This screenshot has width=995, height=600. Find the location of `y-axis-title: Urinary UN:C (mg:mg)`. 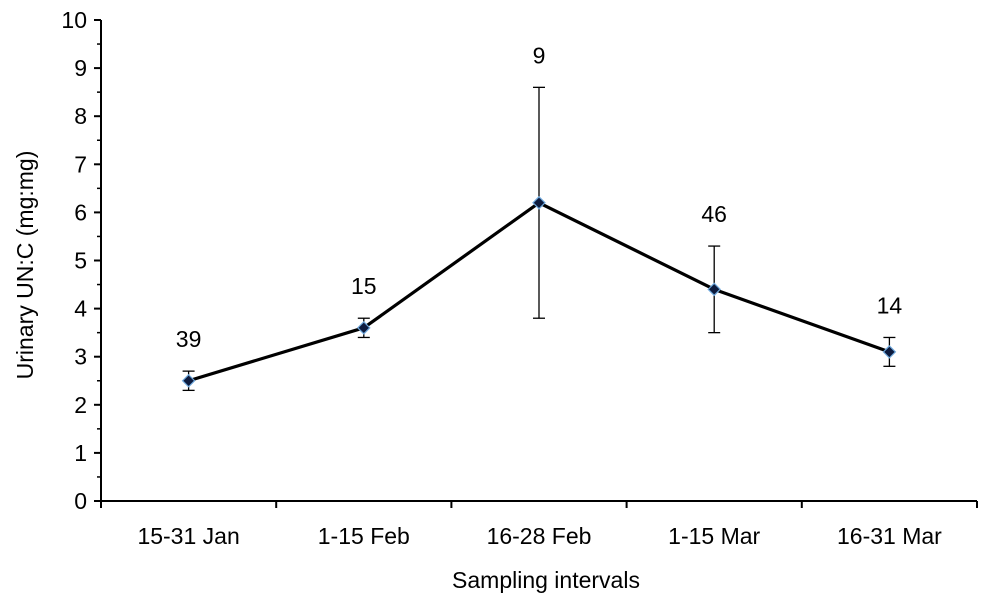

y-axis-title: Urinary UN:C (mg:mg) is located at coordinates (25, 265).